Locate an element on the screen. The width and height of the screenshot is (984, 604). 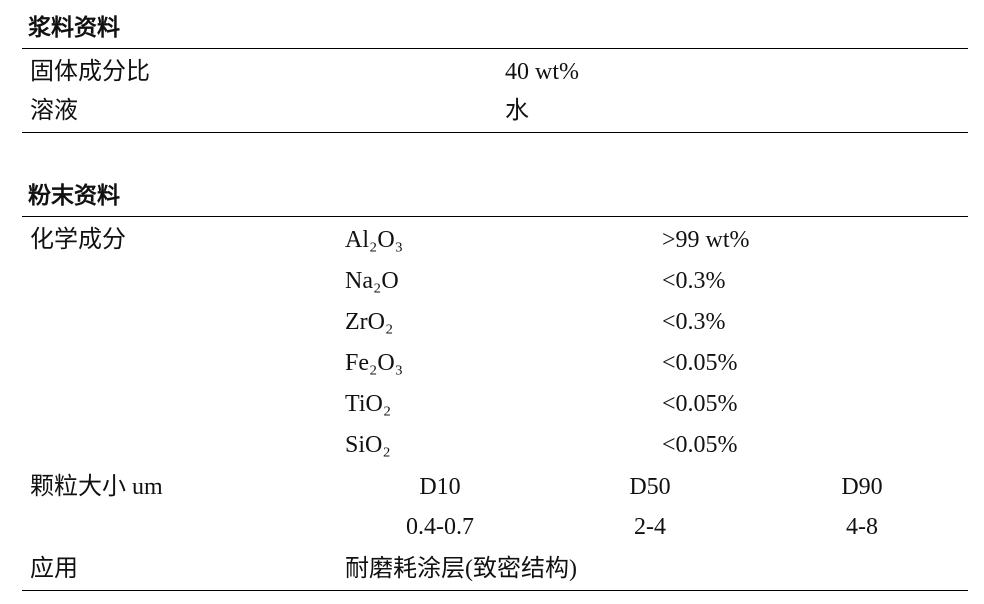
size-header: D50 is located at coordinates (650, 487).